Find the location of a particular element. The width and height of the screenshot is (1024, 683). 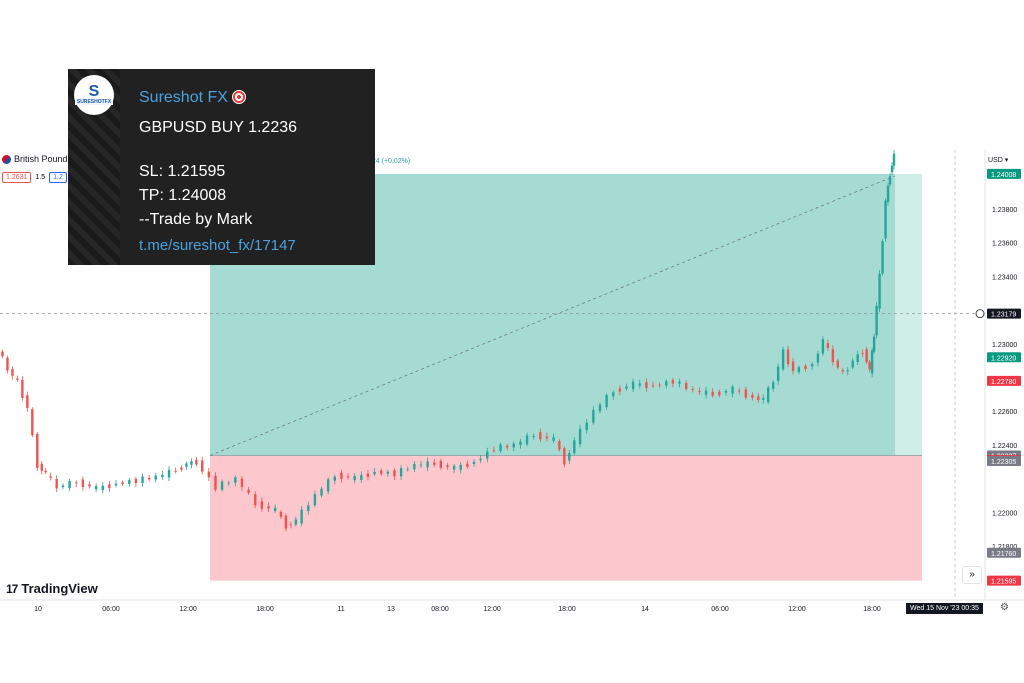

message-link: t.me/sureshot_fx/17147 is located at coordinates (217, 245).